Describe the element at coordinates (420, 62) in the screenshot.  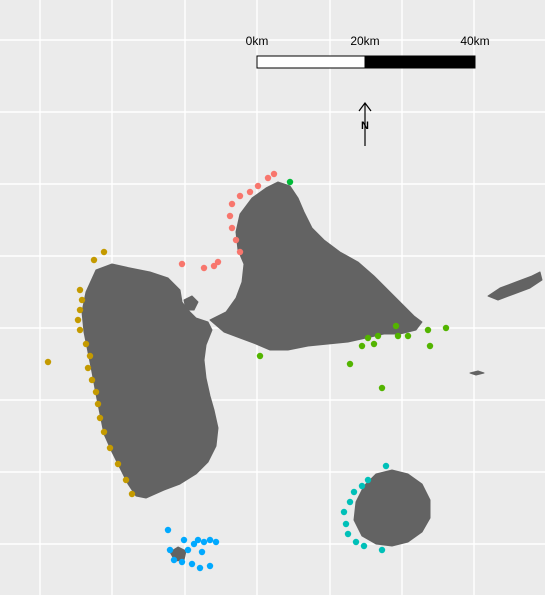
I see `scale-bar-segment-black` at that location.